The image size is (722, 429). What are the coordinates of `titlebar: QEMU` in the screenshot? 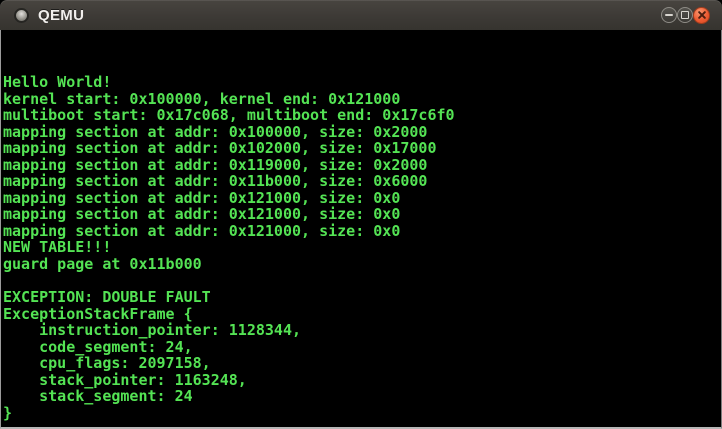 It's located at (361, 15).